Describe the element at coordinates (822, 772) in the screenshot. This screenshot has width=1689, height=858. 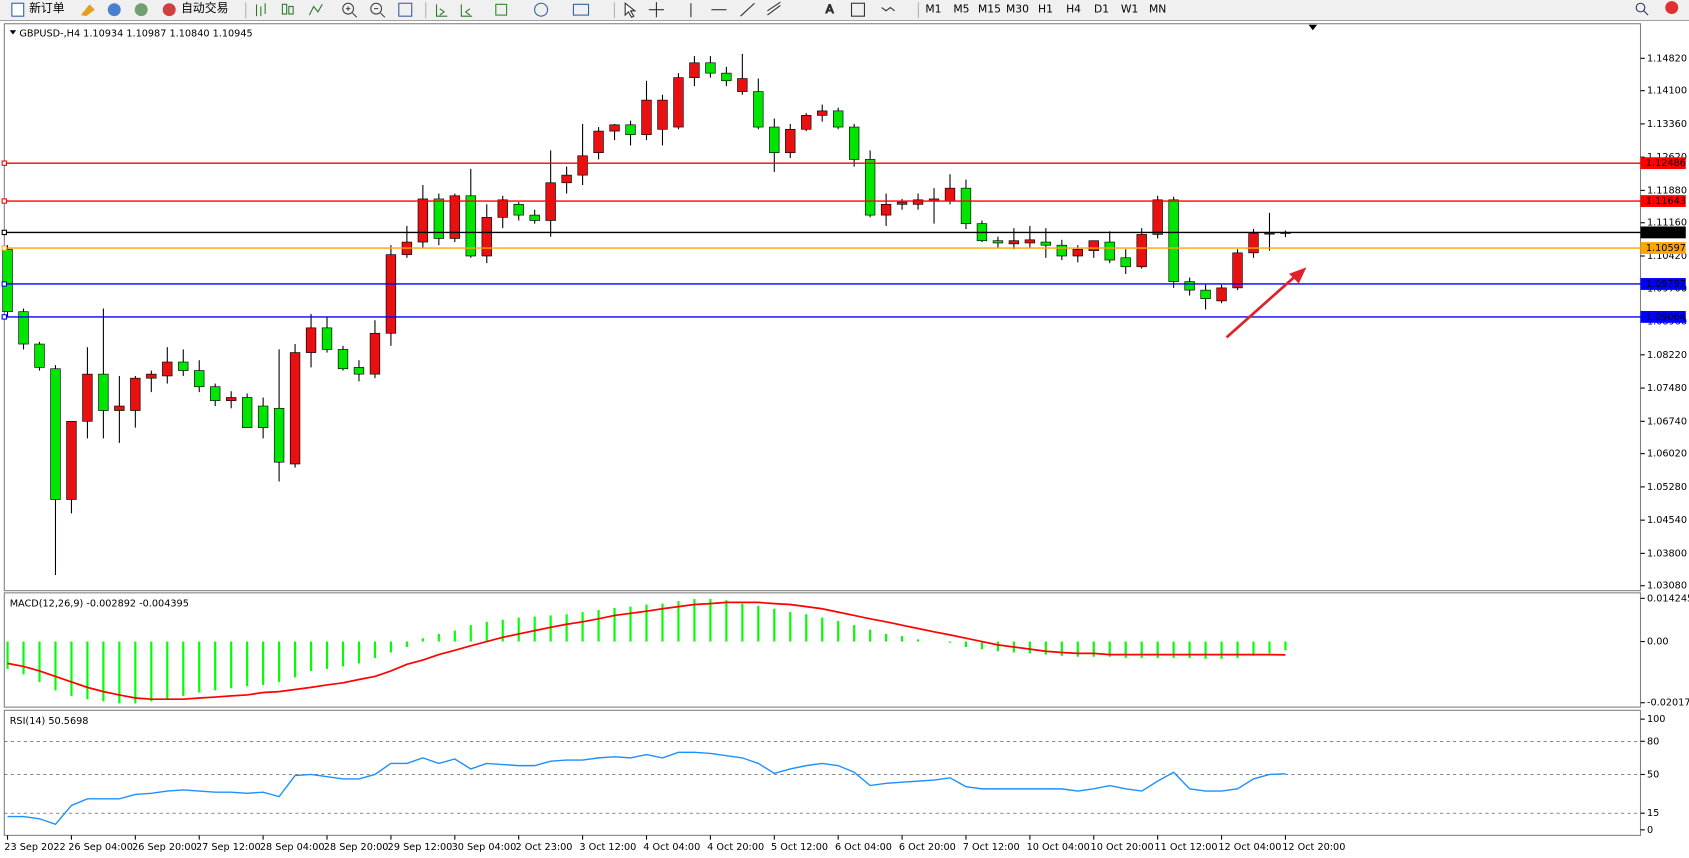
I see `rsi-panel` at that location.